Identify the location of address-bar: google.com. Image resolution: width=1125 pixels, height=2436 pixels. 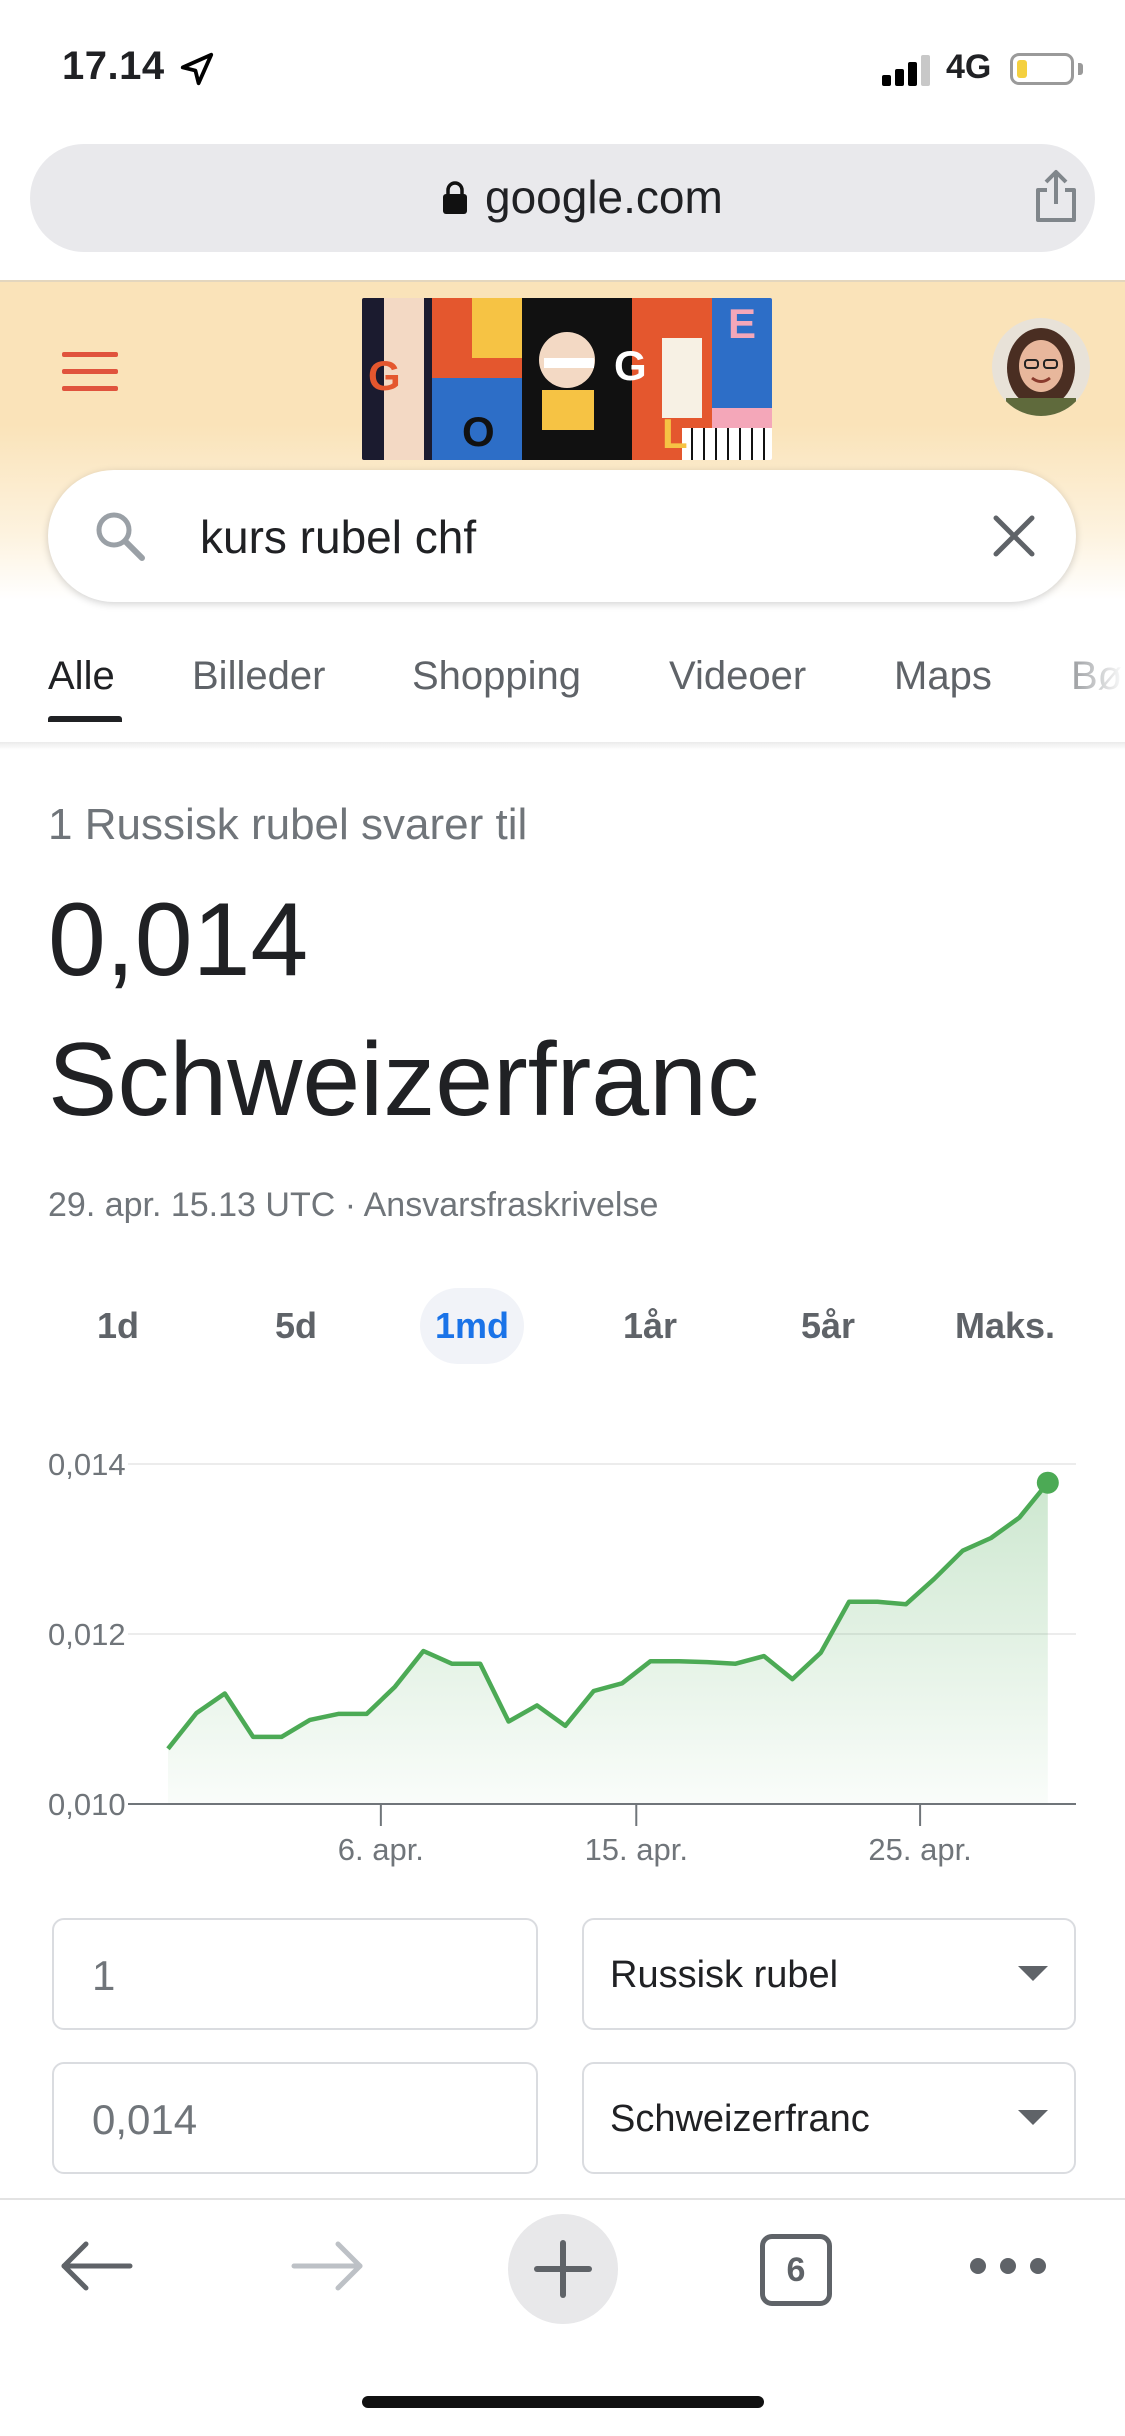
(562, 198).